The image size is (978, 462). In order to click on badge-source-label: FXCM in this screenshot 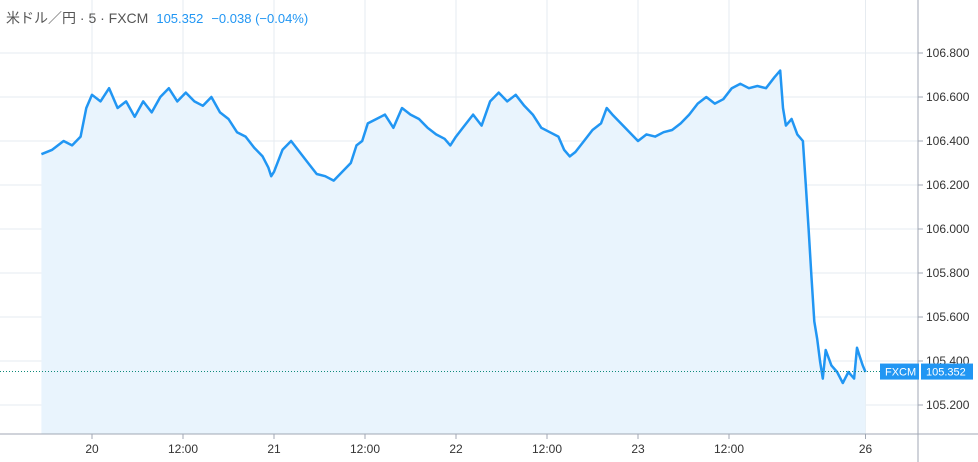, I will do `click(900, 373)`.